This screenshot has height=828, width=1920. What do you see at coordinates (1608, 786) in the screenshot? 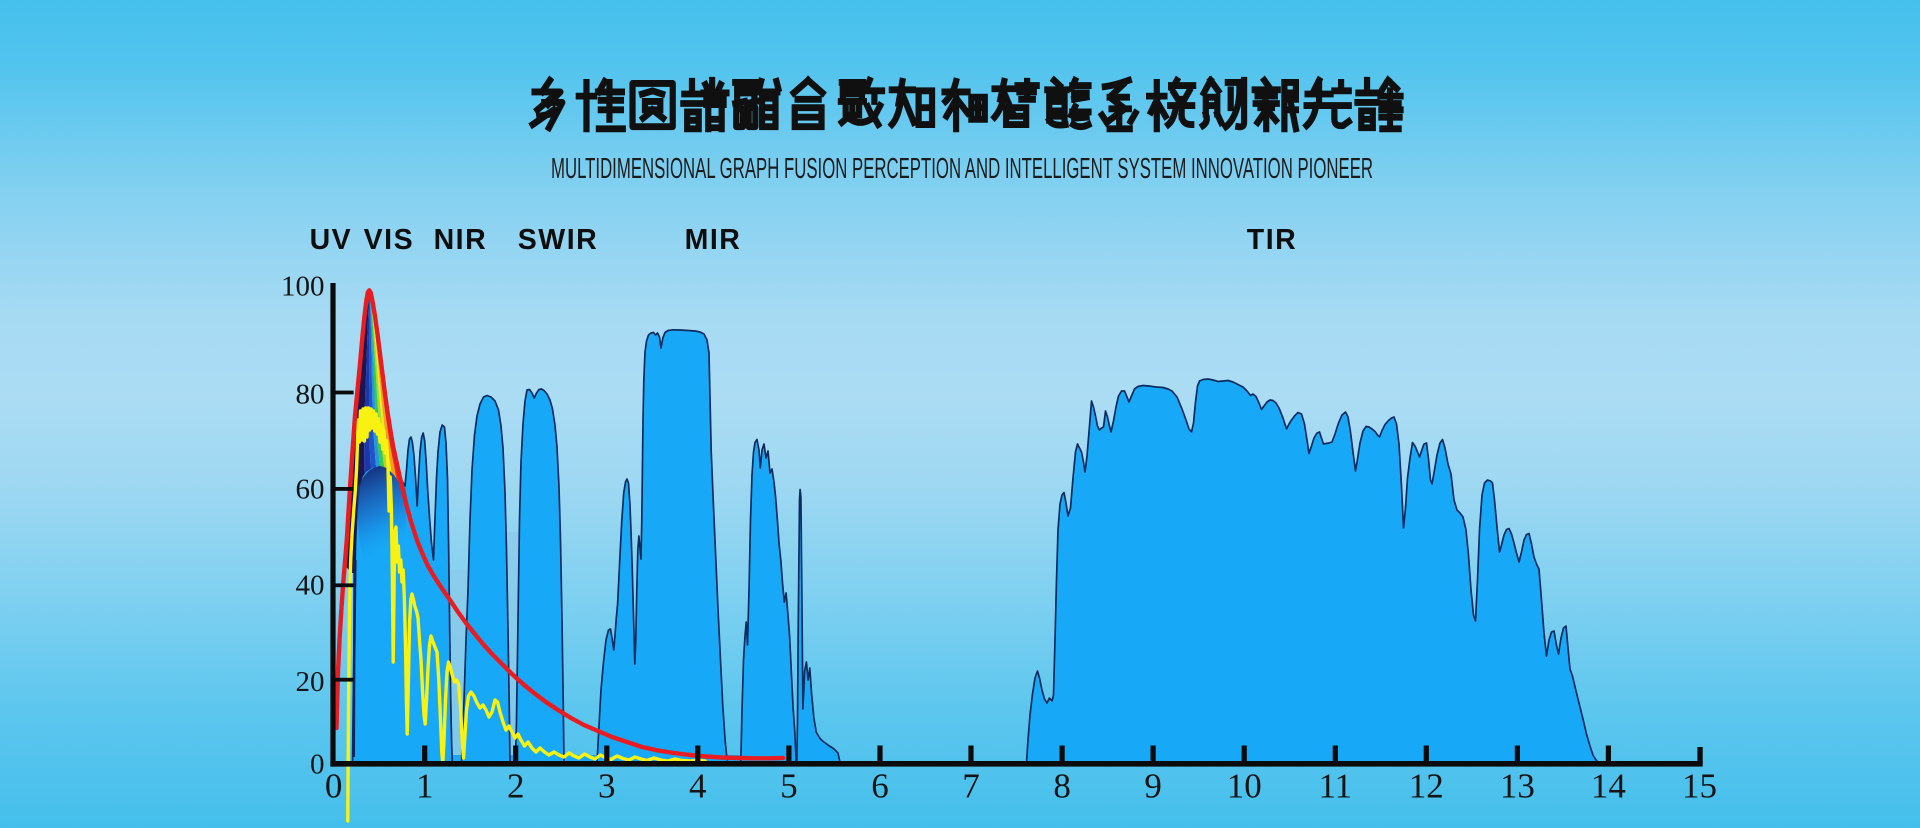
I see `svg-text: 14` at bounding box center [1608, 786].